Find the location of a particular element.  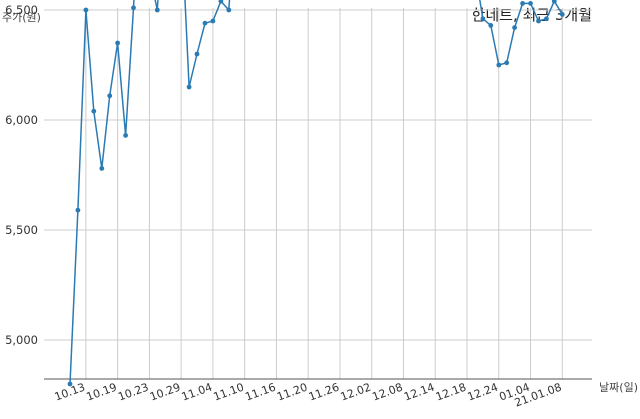

x-axis-label: 날짜(일) is located at coordinates (618, 387).